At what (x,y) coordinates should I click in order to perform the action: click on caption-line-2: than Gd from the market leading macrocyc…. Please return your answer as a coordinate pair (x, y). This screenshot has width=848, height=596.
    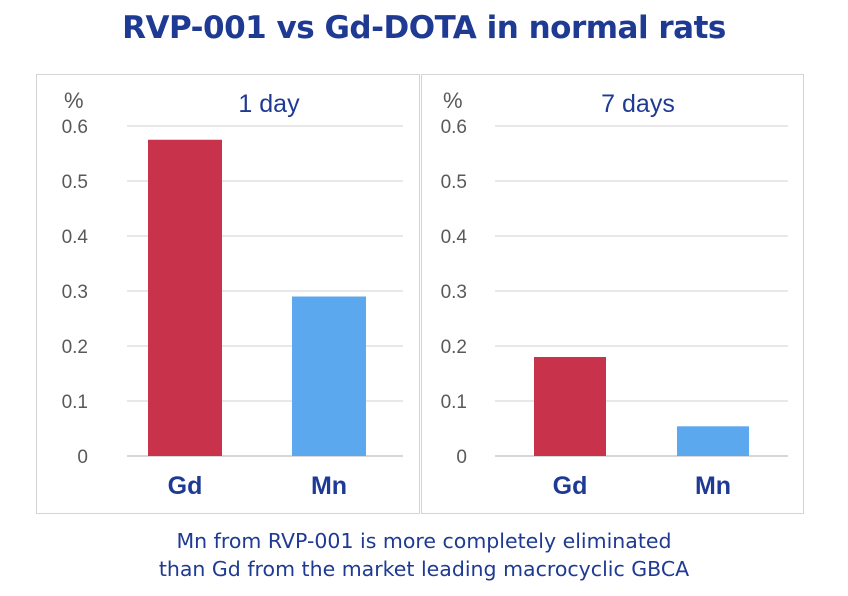
    Looking at the image, I should click on (424, 569).